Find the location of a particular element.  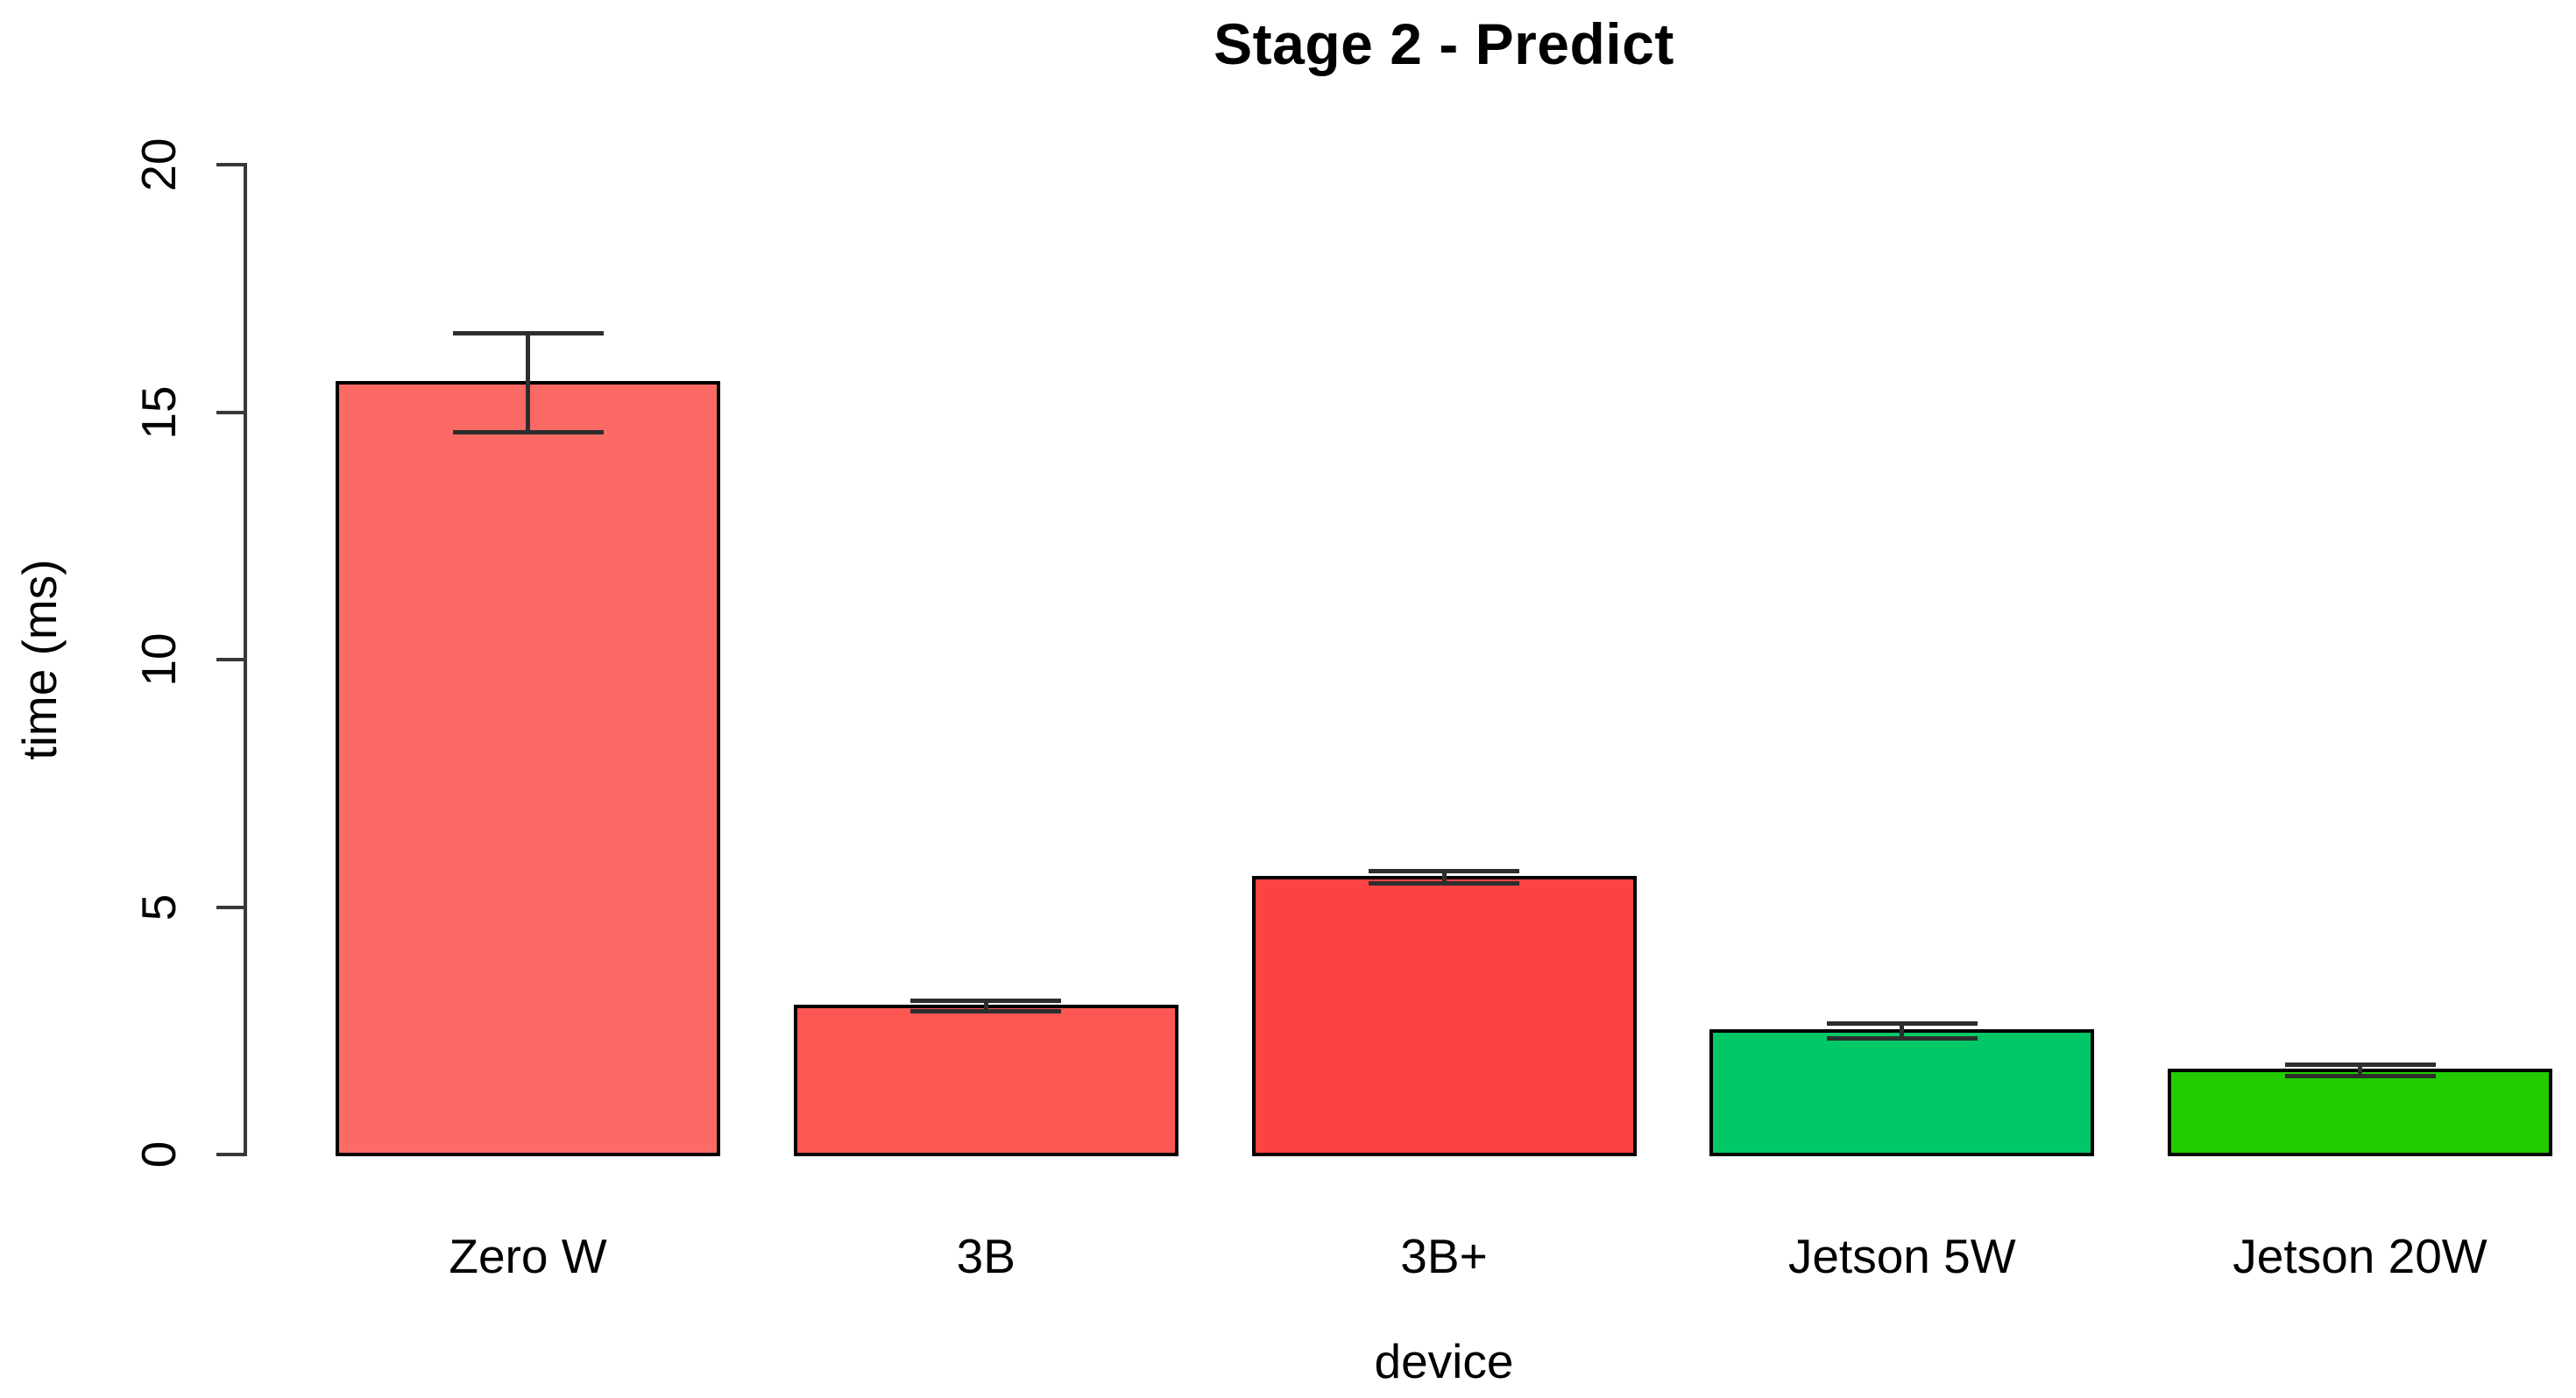

chart-title: Stage 2 - Predict is located at coordinates (1444, 43).